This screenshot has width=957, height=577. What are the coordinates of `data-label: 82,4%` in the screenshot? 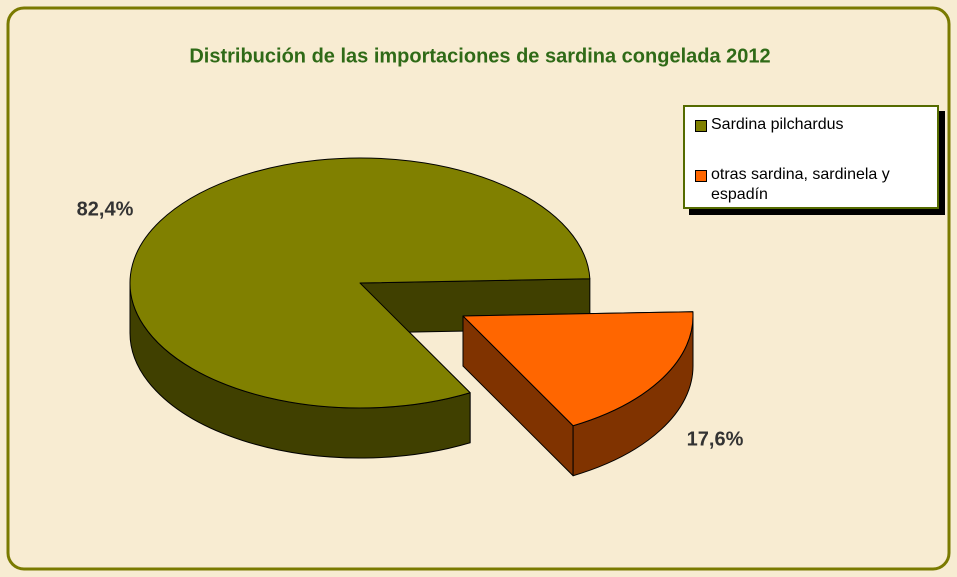 It's located at (105, 209).